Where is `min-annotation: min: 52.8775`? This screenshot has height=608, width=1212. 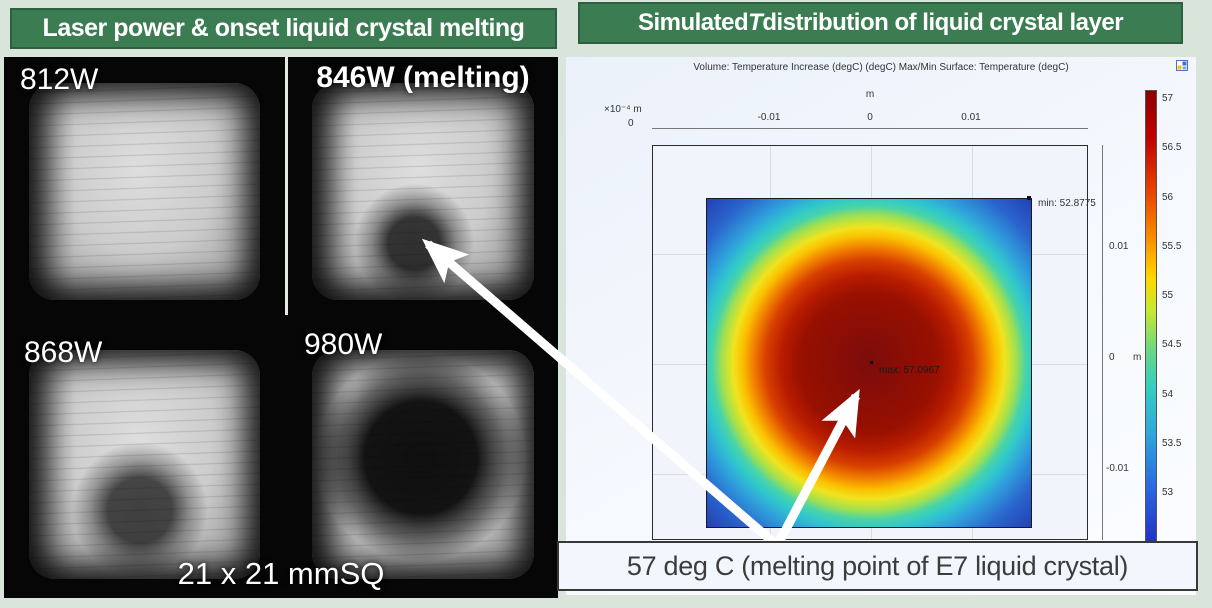 min-annotation: min: 52.8775 is located at coordinates (1067, 203).